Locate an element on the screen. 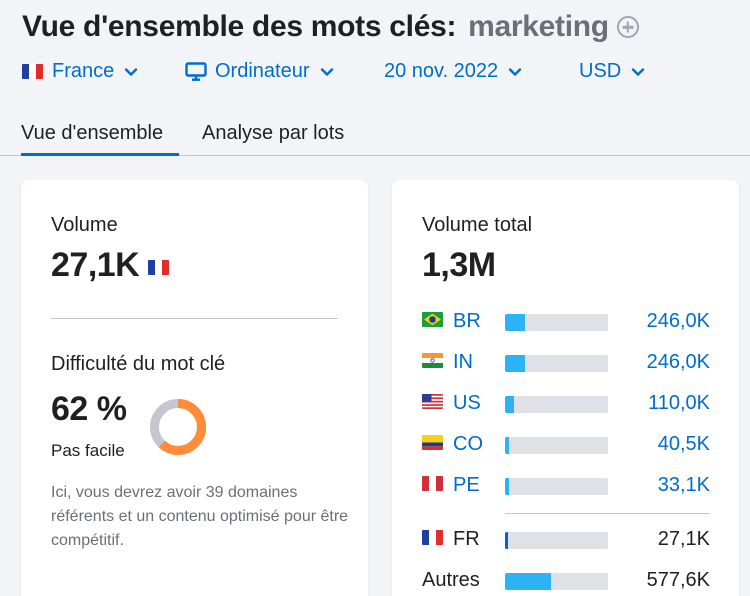 This screenshot has width=750, height=596. page-title: Vue d'ensemble des mots clés: is located at coordinates (239, 26).